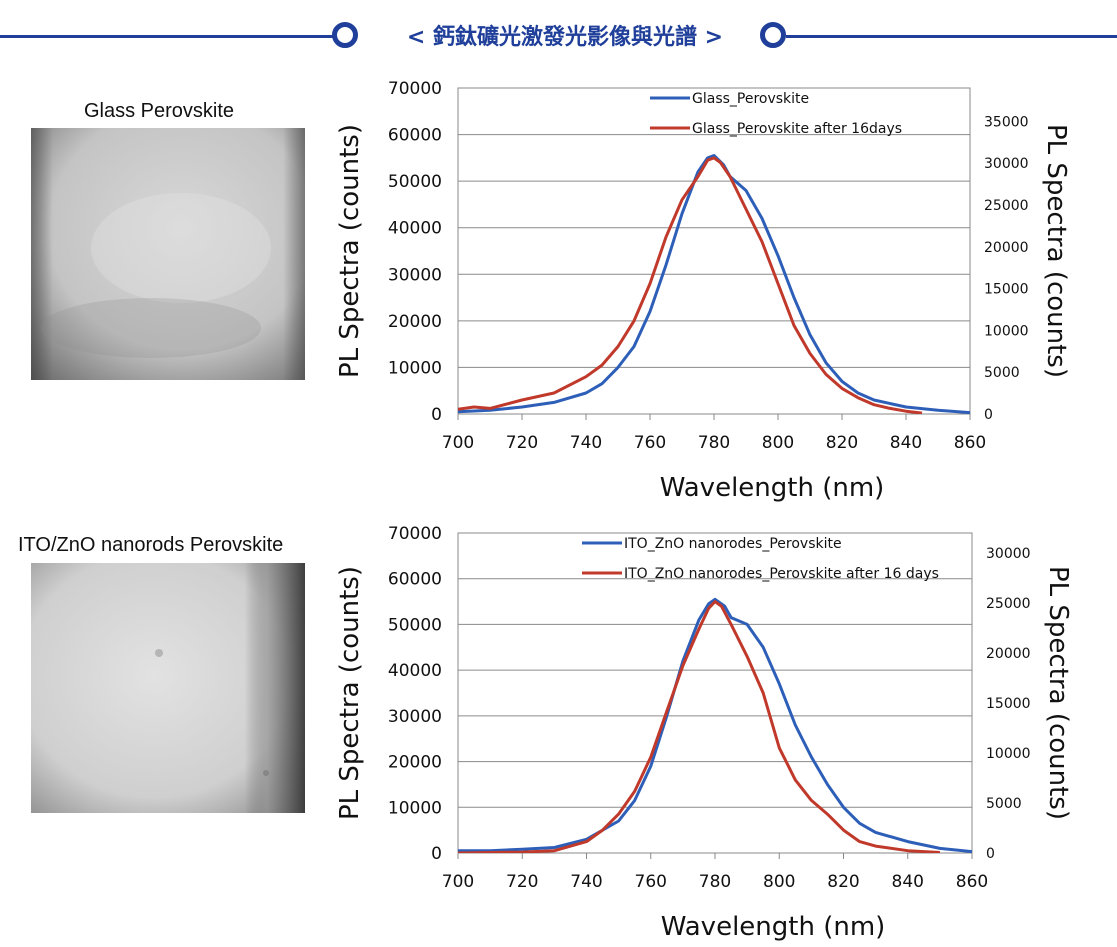 The height and width of the screenshot is (947, 1117). I want to click on photo-label-ito: ITO/ZnO nanorods Perovskite, so click(151, 545).